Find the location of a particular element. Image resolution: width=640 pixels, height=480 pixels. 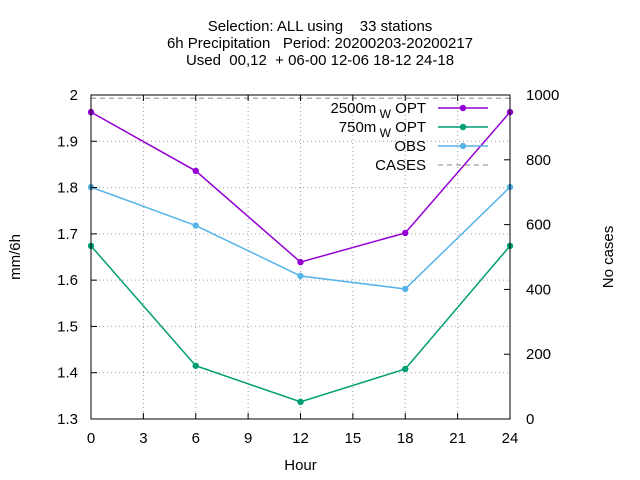

x-tick-label: 21 is located at coordinates (457, 438).